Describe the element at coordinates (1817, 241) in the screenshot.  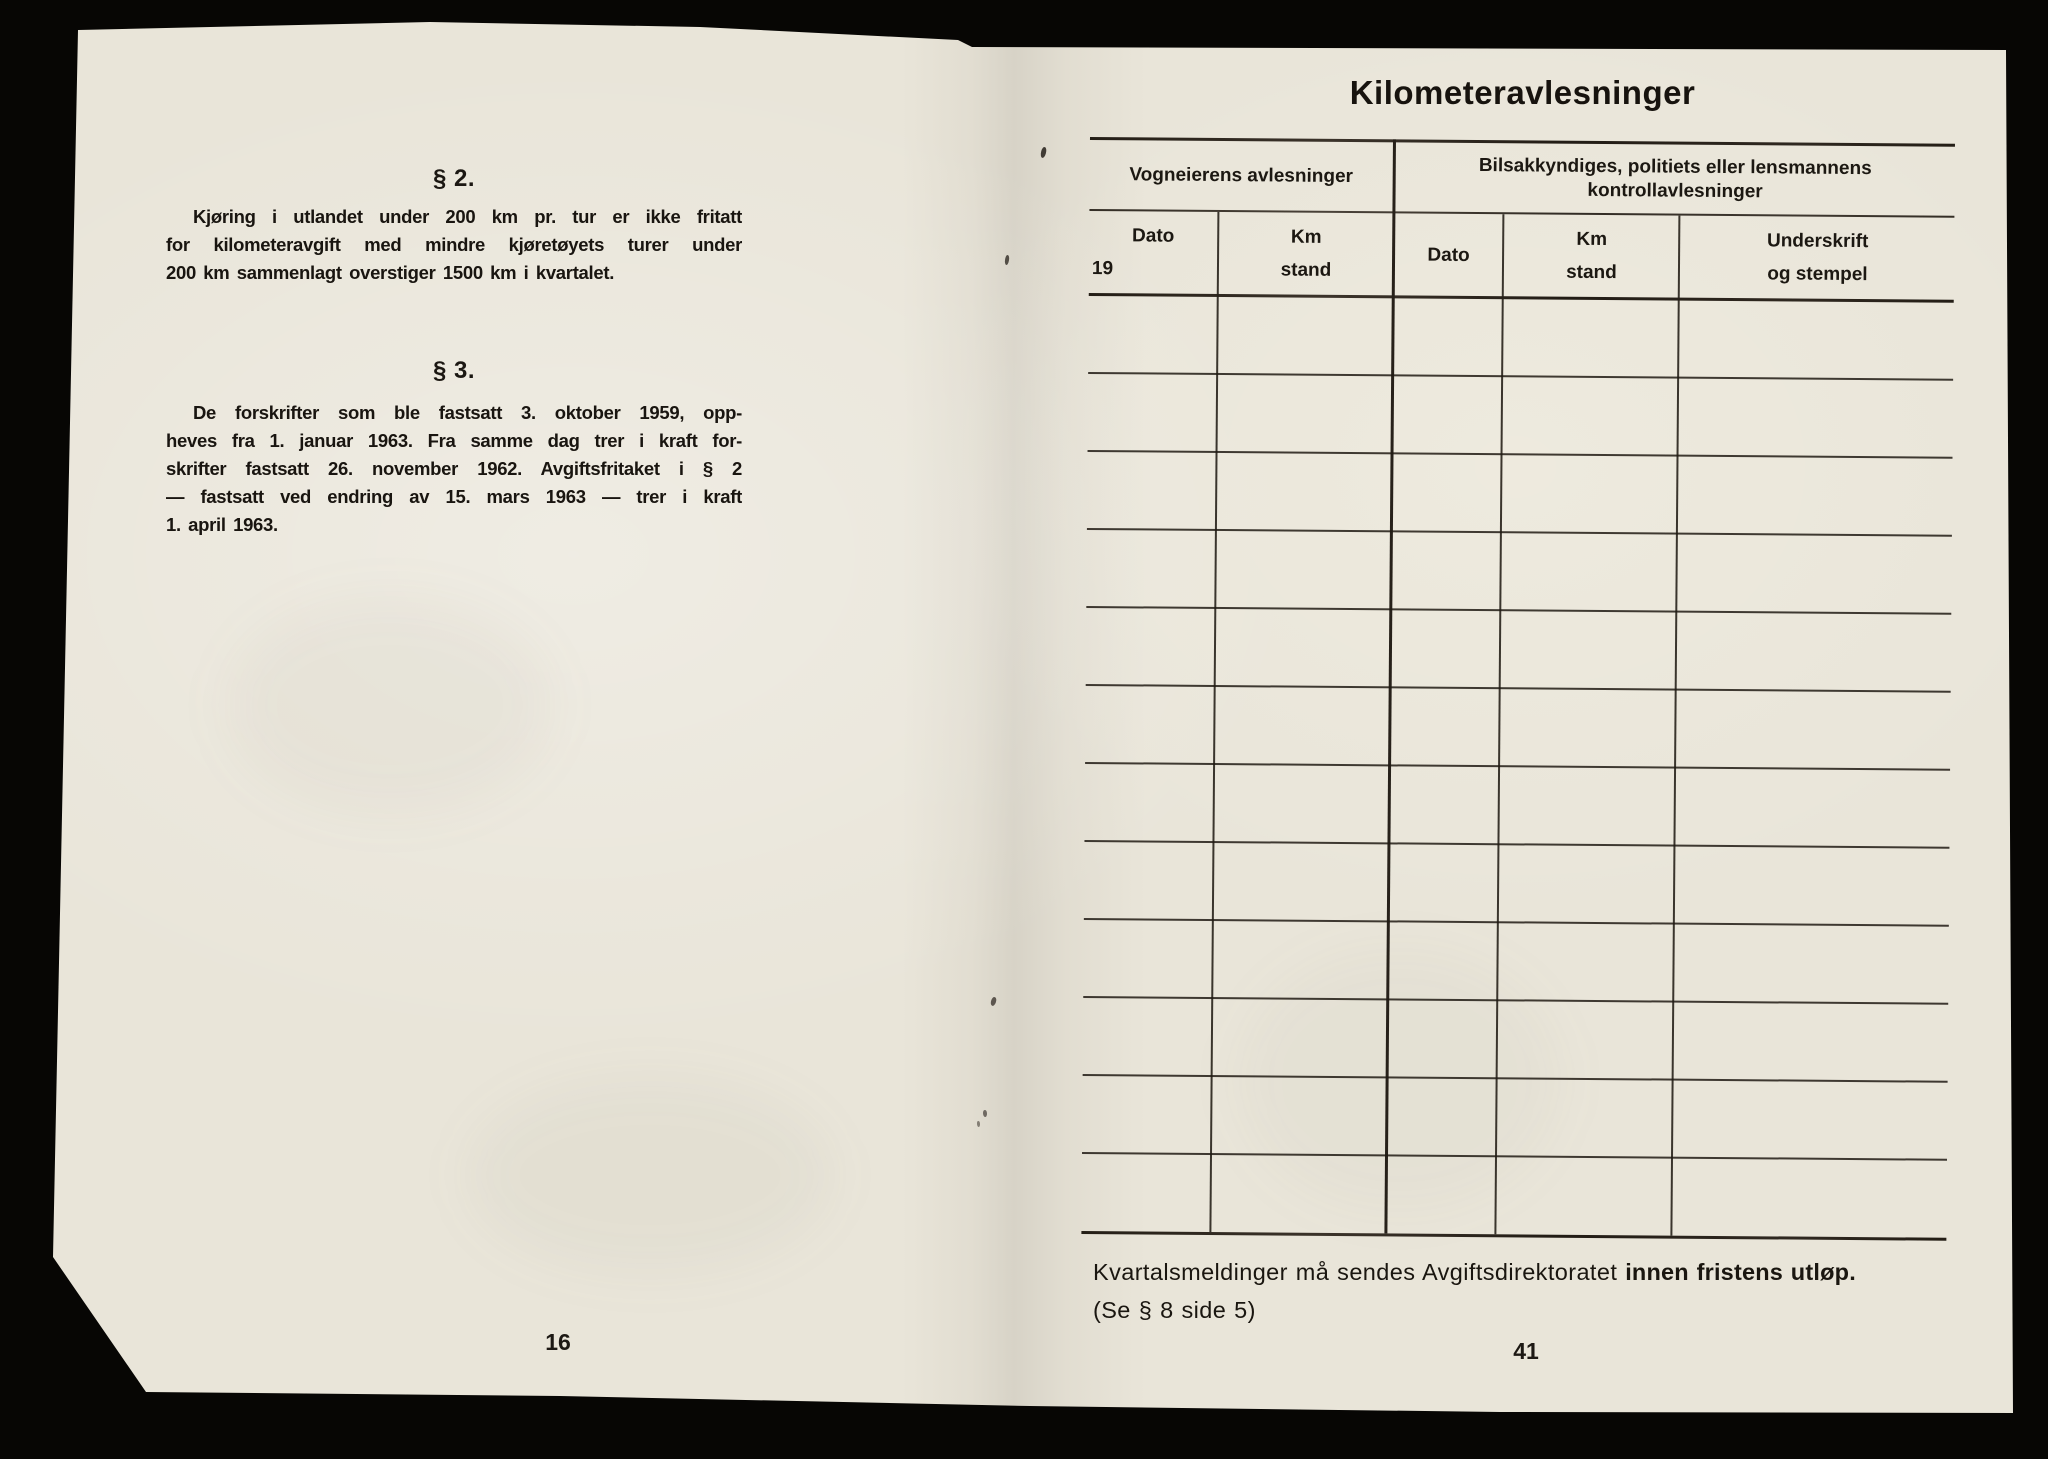
I see `column-header-label: Underskrift` at that location.